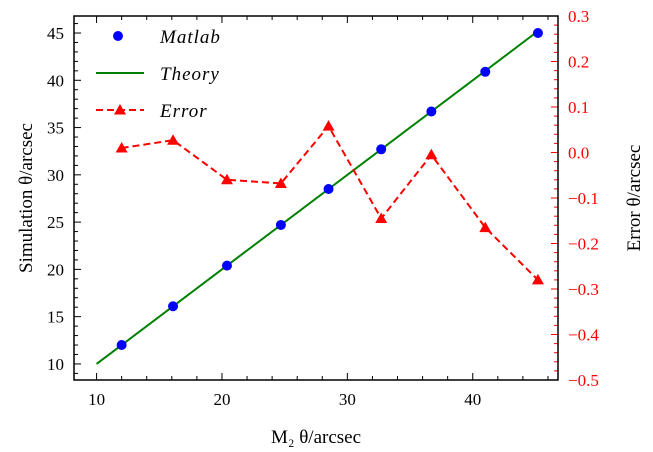 The width and height of the screenshot is (653, 452). Describe the element at coordinates (190, 37) in the screenshot. I see `legend-matlab-label: Matlab` at that location.